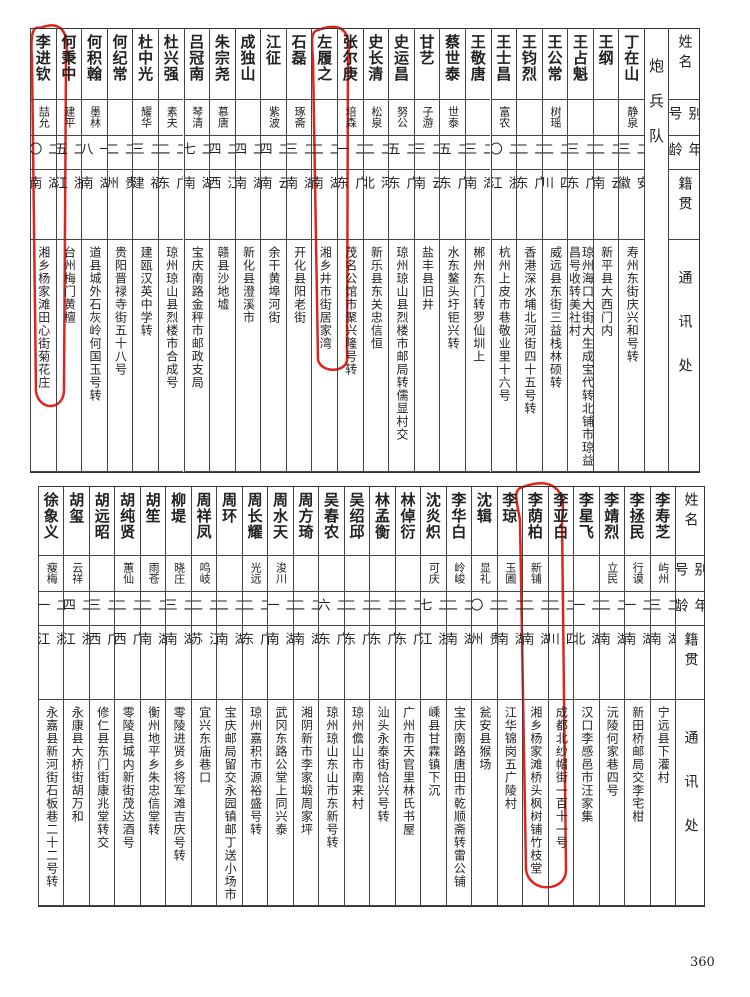 The width and height of the screenshot is (750, 997). What do you see at coordinates (631, 205) in the screenshot?
I see `native-place: 安徽` at bounding box center [631, 205].